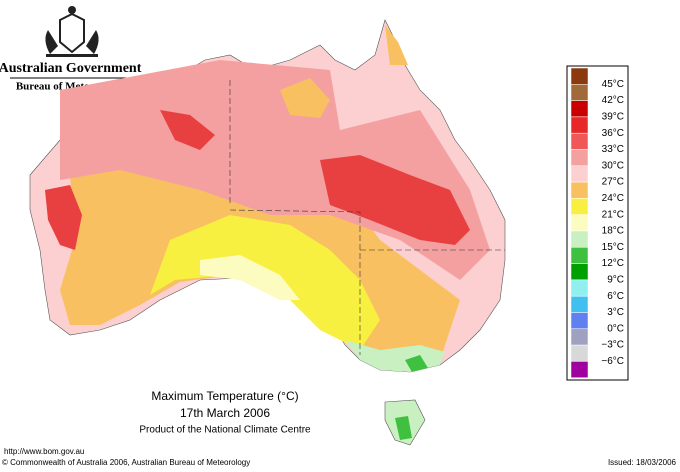 The height and width of the screenshot is (472, 680). I want to click on legend-label: 27°C, so click(613, 182).